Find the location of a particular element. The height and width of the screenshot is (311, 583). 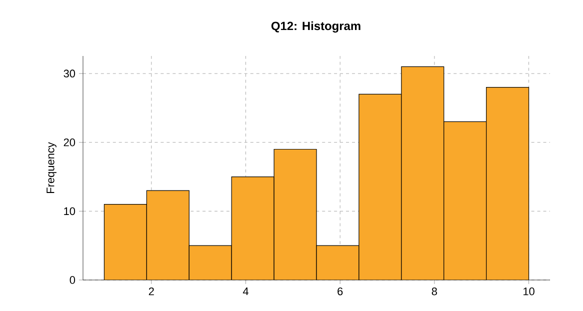

x-tick-label: 8 is located at coordinates (434, 292).